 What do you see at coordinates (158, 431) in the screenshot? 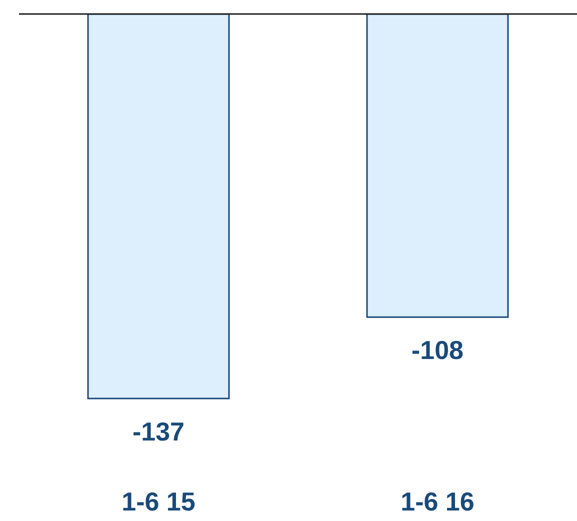
I see `data-label: -137` at bounding box center [158, 431].